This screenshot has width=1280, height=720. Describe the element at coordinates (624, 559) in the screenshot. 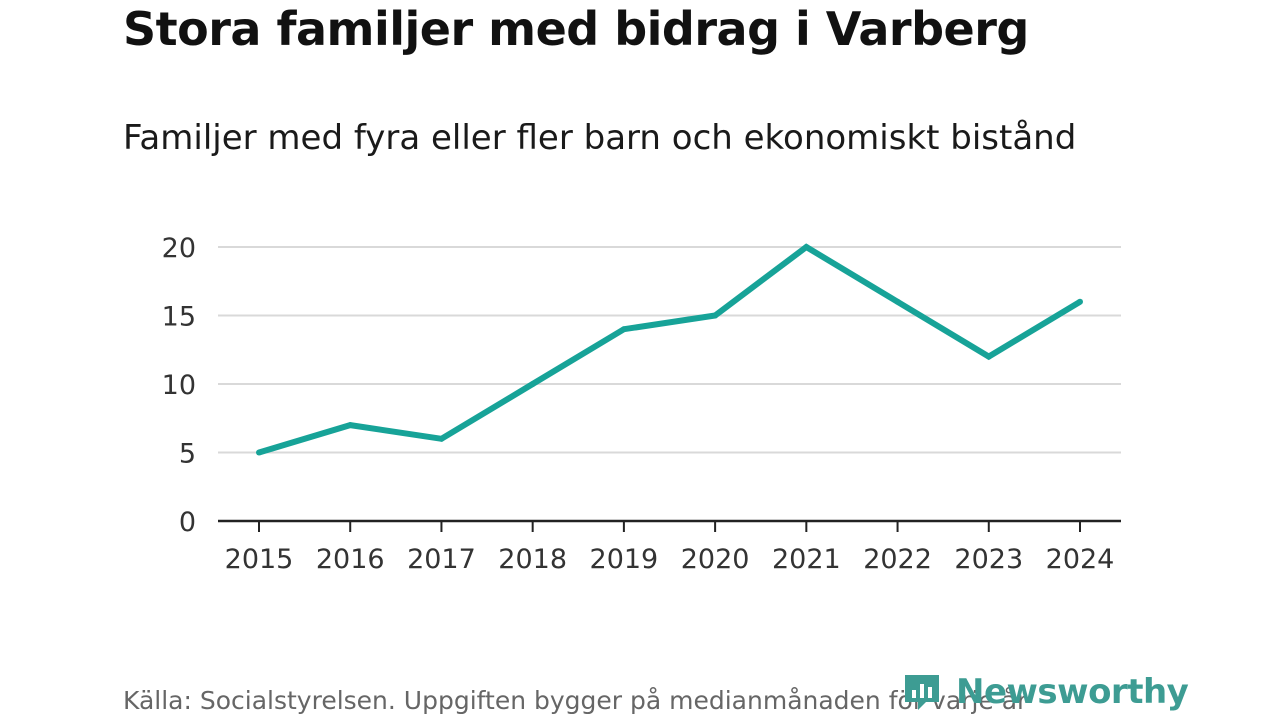

I see `x-tick-label: 2019` at that location.